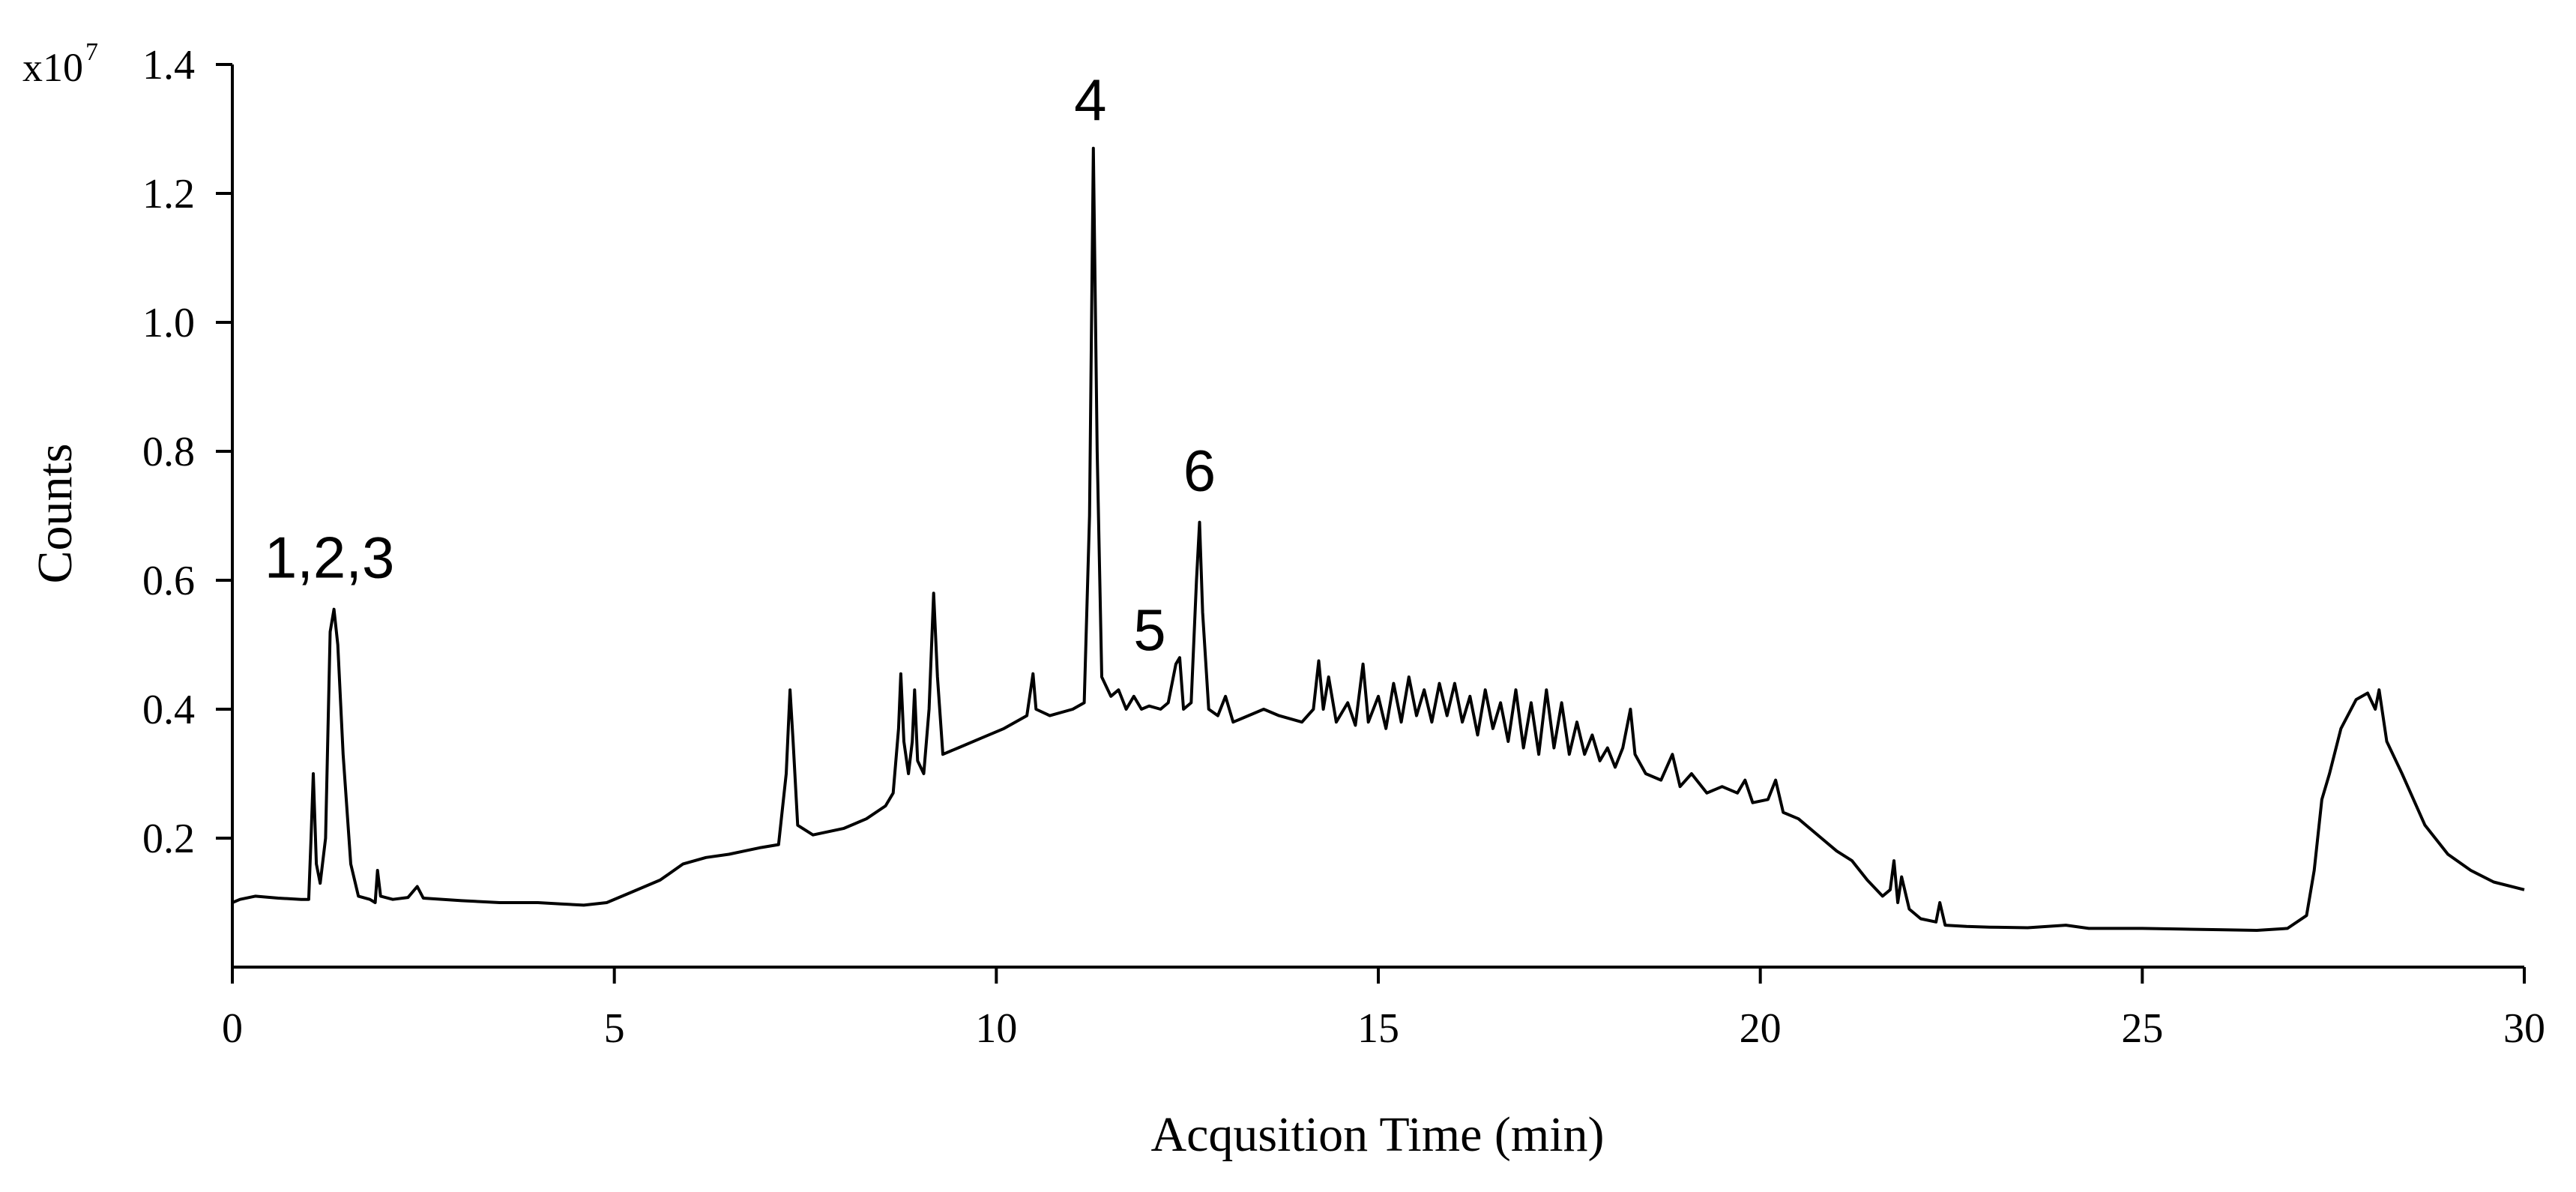 This screenshot has height=1192, width=2576. Describe the element at coordinates (2524, 1028) in the screenshot. I see `x-tick-label: 30` at that location.